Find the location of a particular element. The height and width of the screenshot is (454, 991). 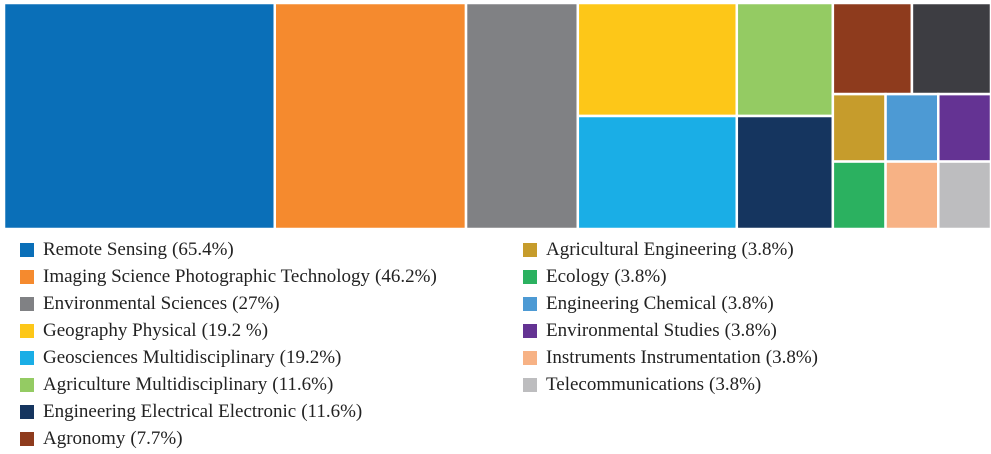

legend-item: Geosciences Multidisciplinary (19.2%) is located at coordinates (180, 357).